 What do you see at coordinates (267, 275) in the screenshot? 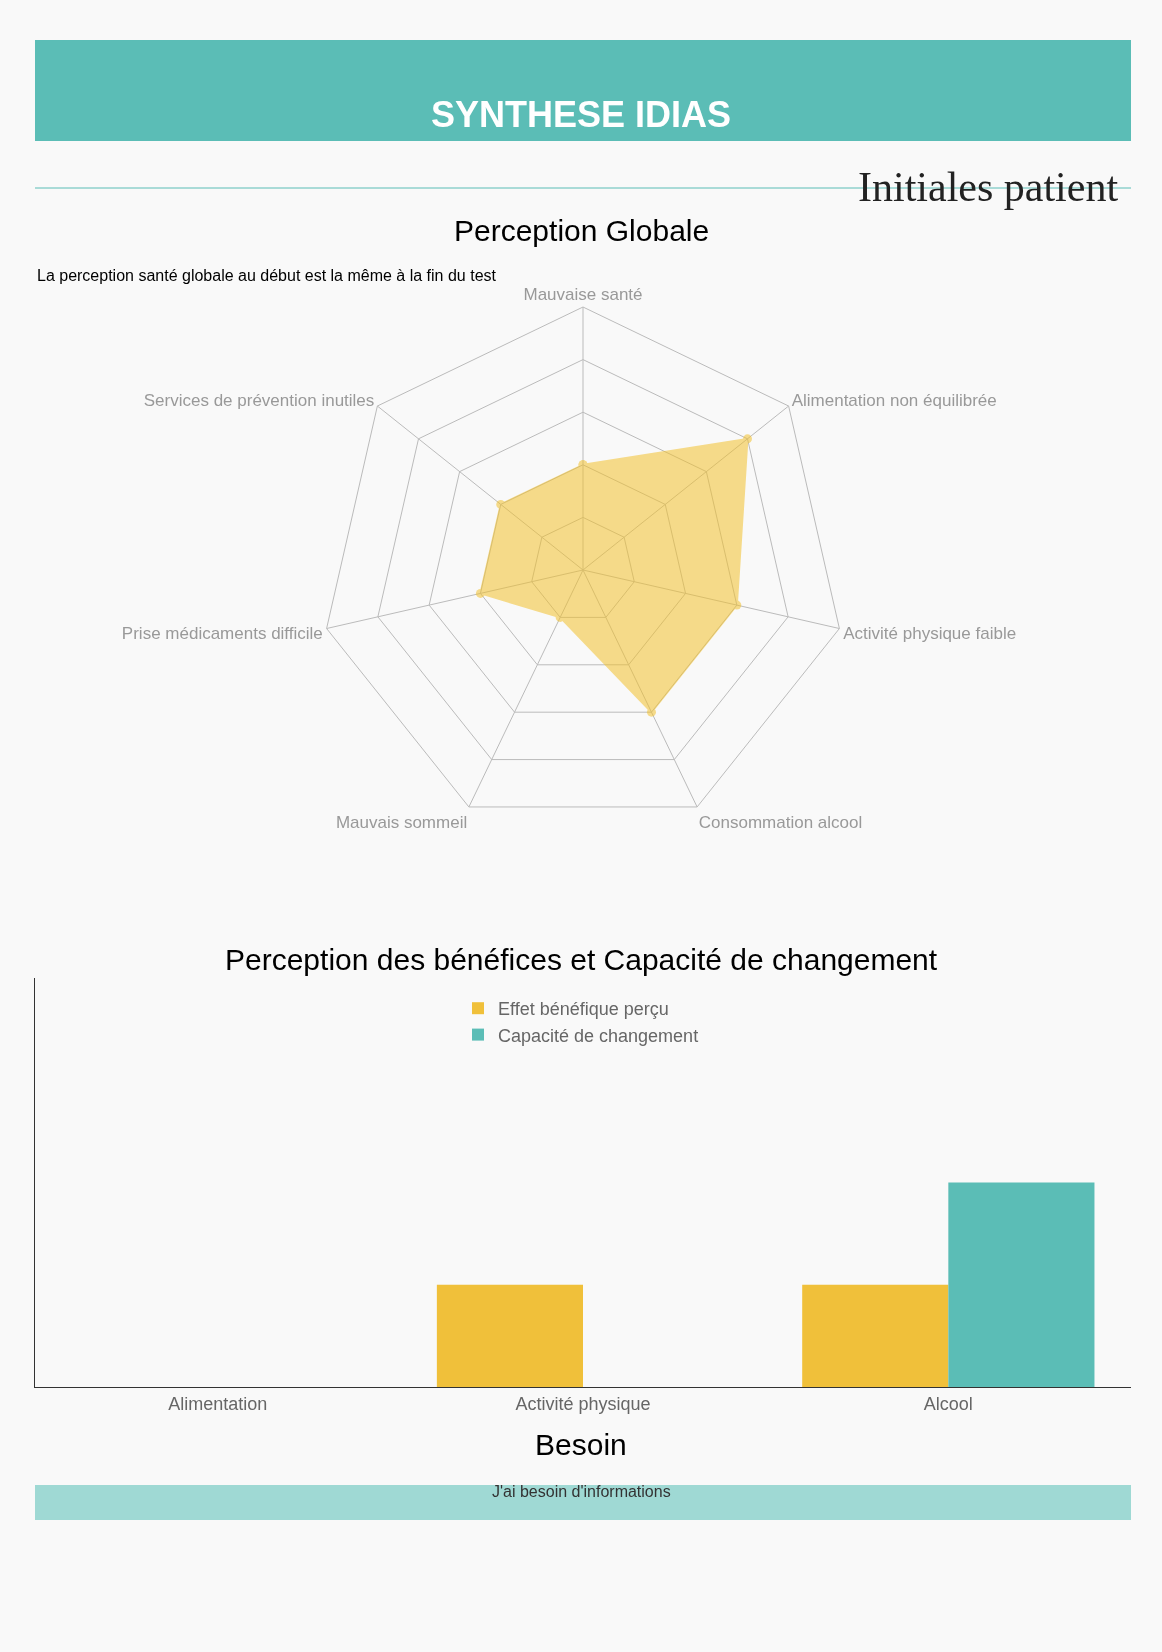
I see `chart-subtitle: La perception santé globale au début est la même à la fin du test` at bounding box center [267, 275].